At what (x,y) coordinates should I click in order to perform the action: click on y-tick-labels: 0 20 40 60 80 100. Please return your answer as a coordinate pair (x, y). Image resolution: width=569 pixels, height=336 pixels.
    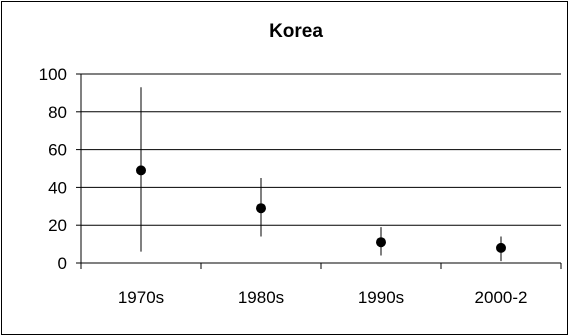
    Looking at the image, I should click on (53, 169).